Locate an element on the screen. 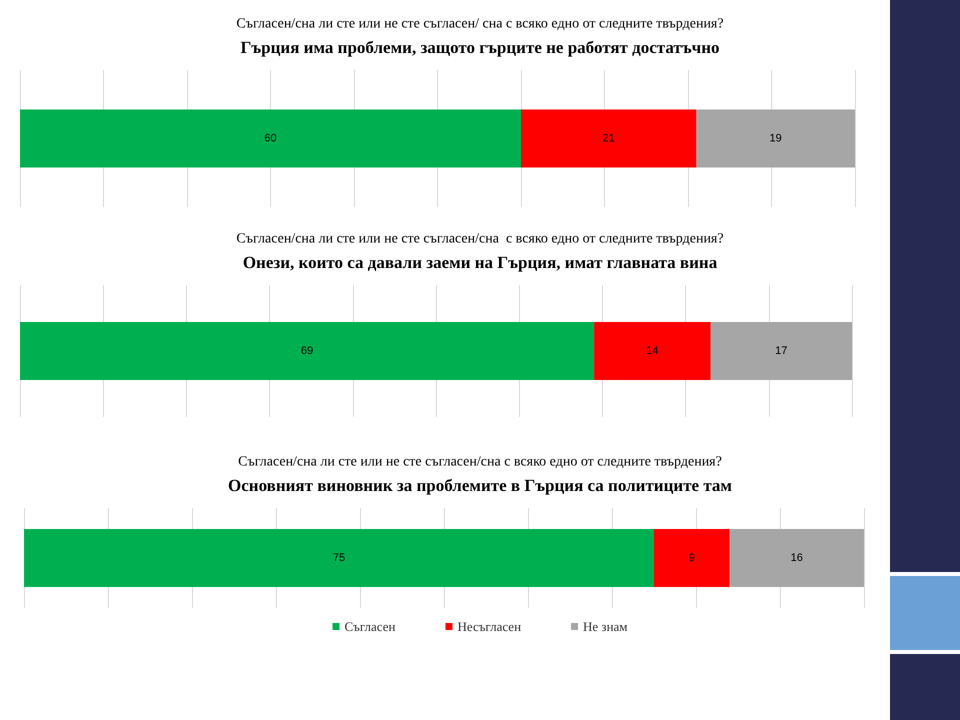 The width and height of the screenshot is (960, 720). data-label: 69 is located at coordinates (307, 351).